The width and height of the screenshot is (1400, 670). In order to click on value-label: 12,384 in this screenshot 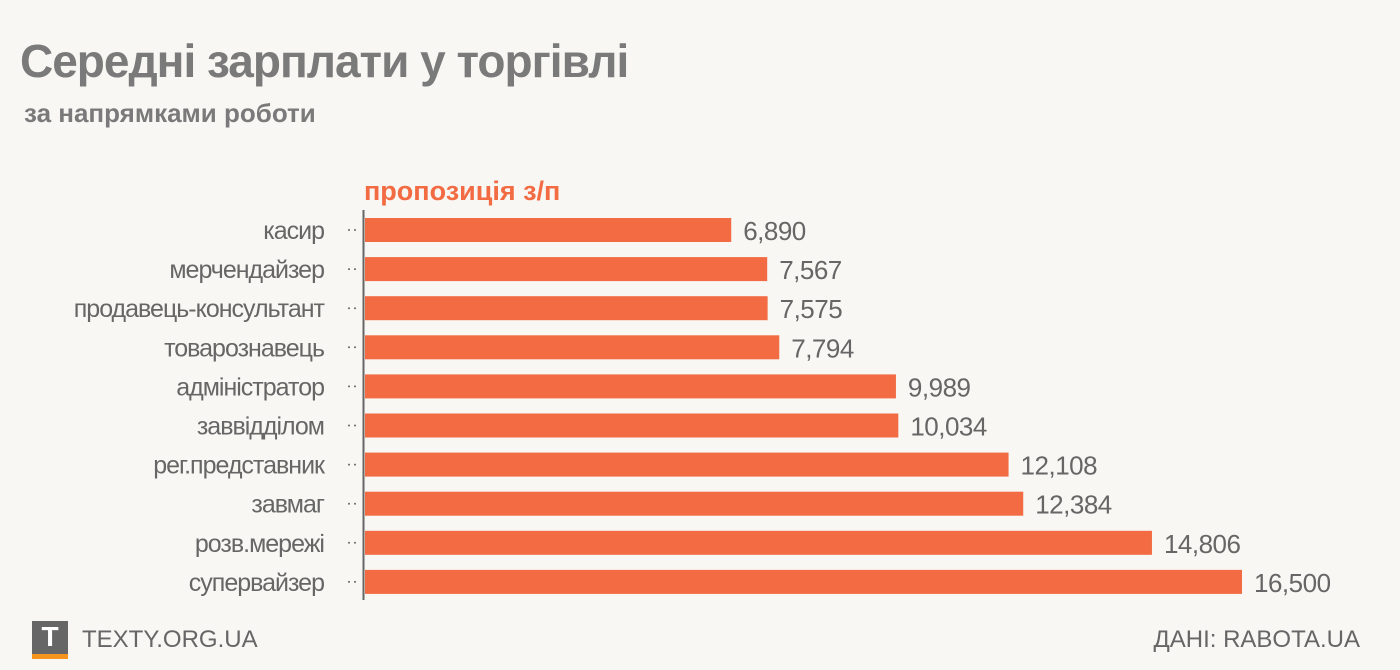, I will do `click(1073, 505)`.